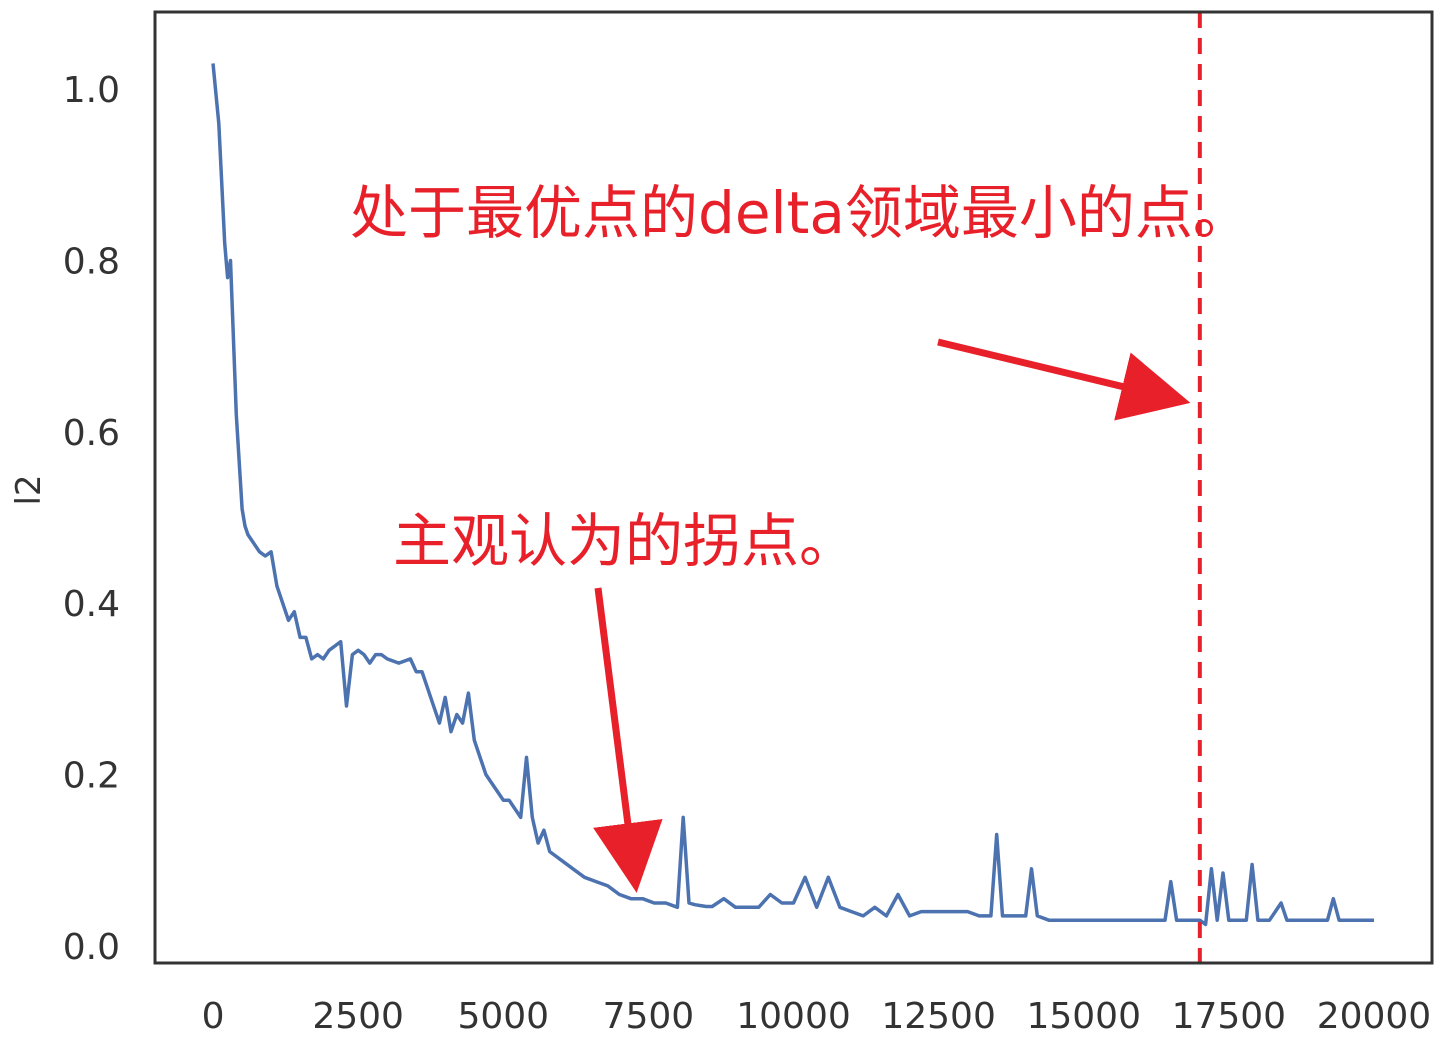  I want to click on y-axis-label: l2, so click(29, 489).